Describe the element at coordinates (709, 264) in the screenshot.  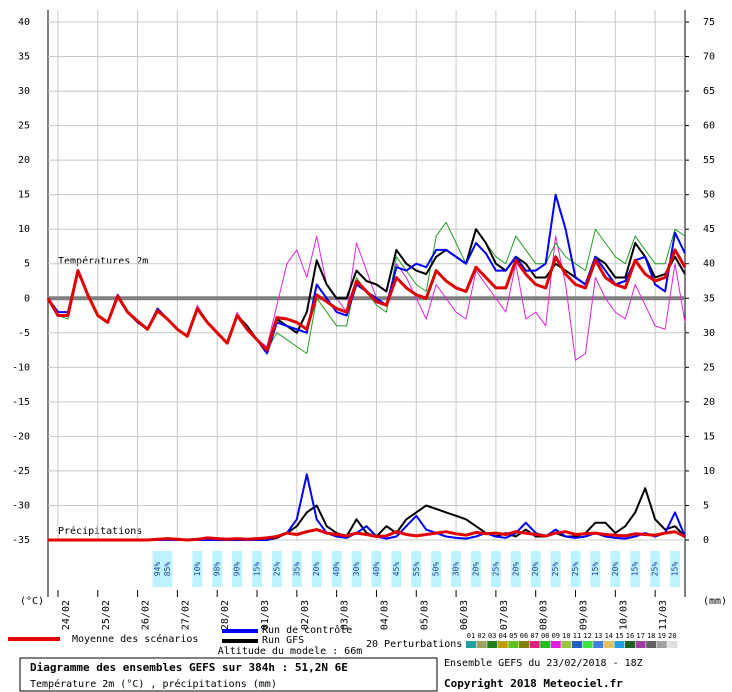
I see `y2-tick-label: 40` at that location.